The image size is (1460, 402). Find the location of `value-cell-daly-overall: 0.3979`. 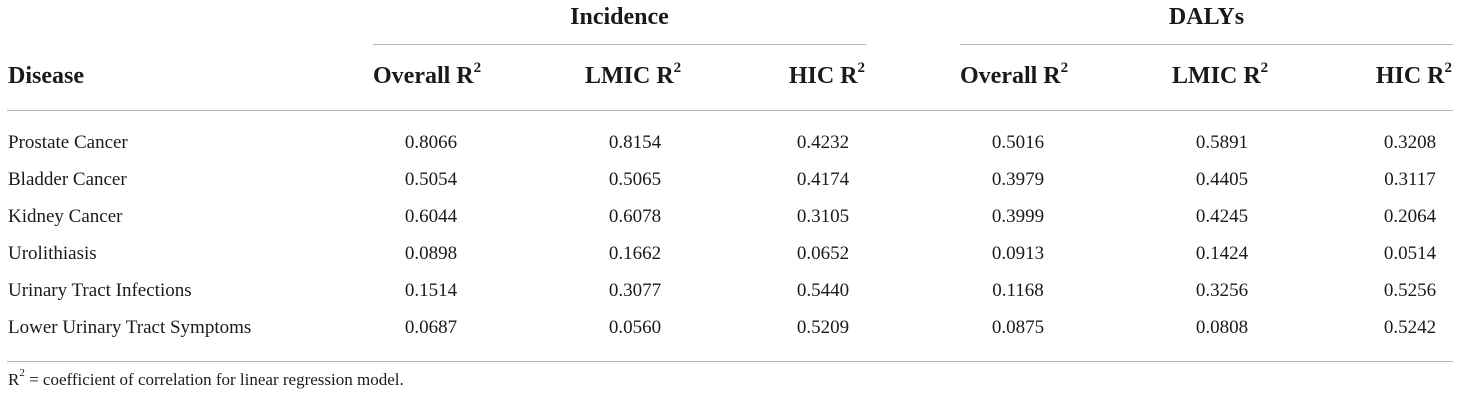

value-cell-daly-overall: 0.3979 is located at coordinates (1018, 179).